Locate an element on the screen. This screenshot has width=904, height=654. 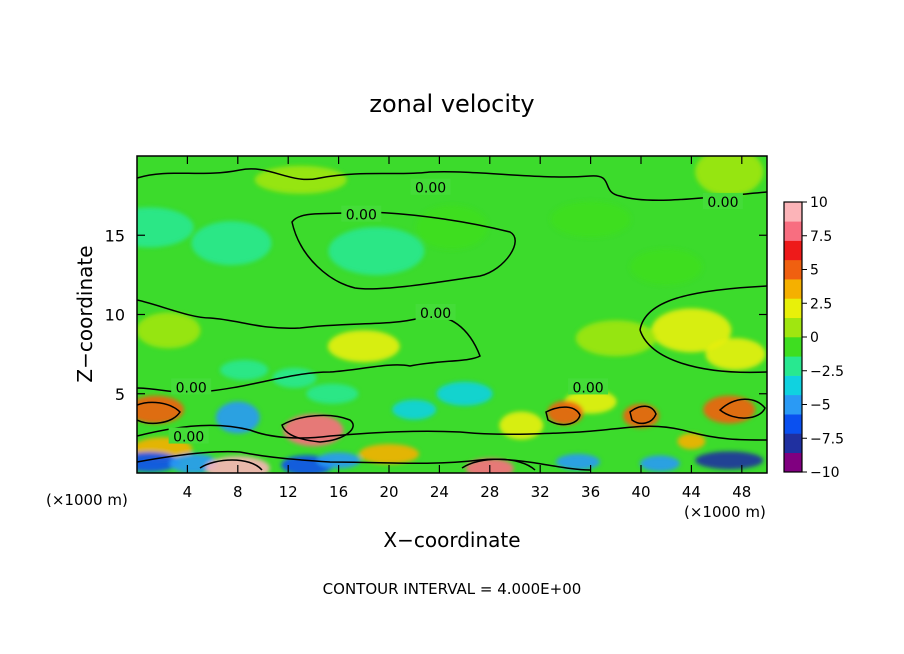
colorbar-tick-label: −2.5 is located at coordinates (827, 372).